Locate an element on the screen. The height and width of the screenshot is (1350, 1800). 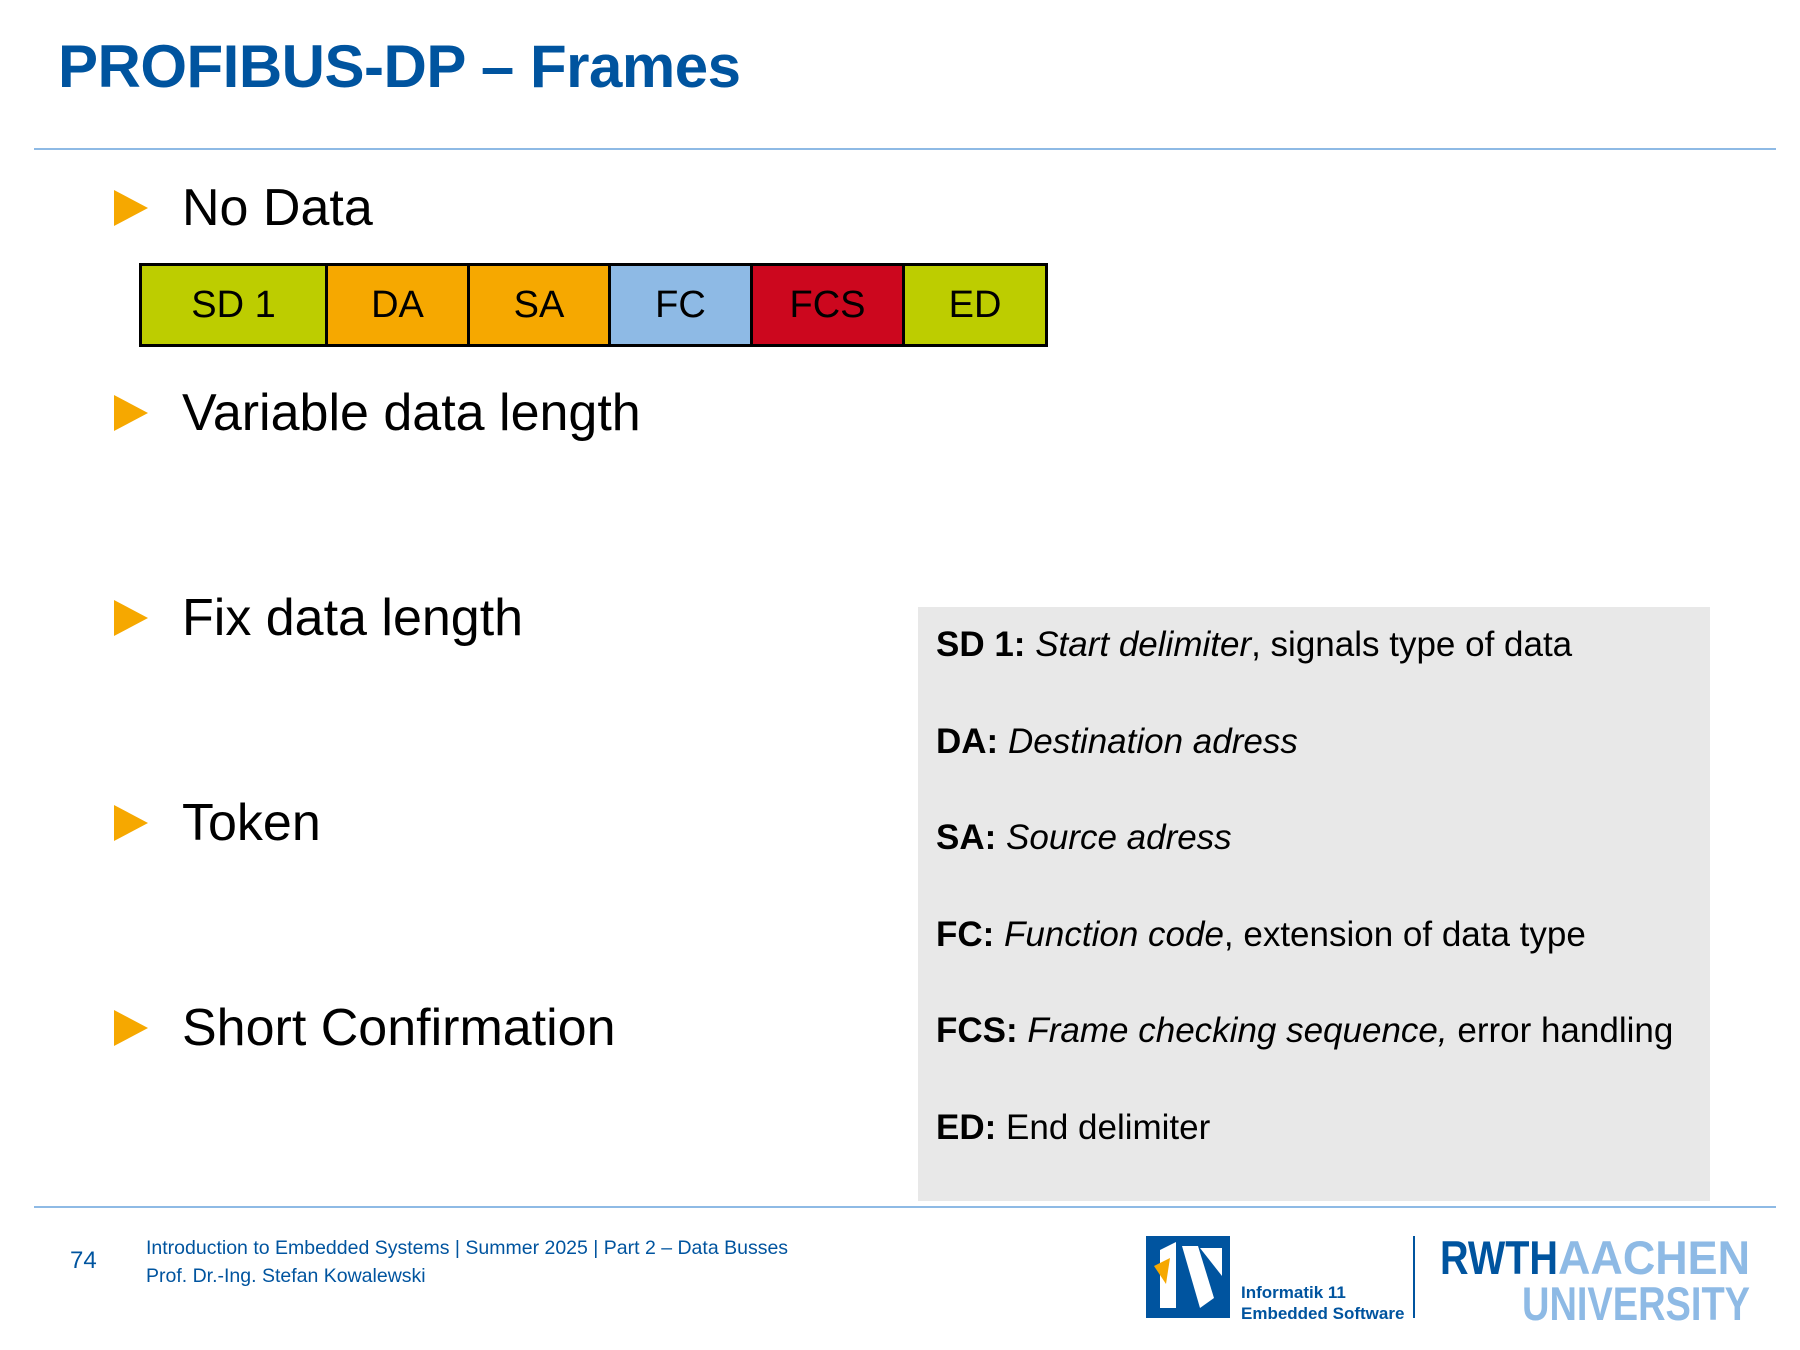
legend-row-ed: ED: End delimiter is located at coordinates (1323, 1156).